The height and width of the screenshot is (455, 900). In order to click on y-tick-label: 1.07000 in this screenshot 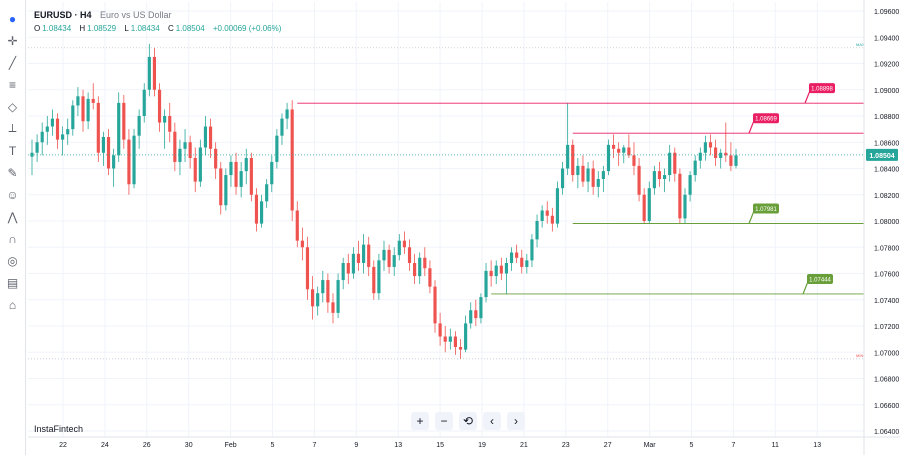, I will do `click(886, 353)`.